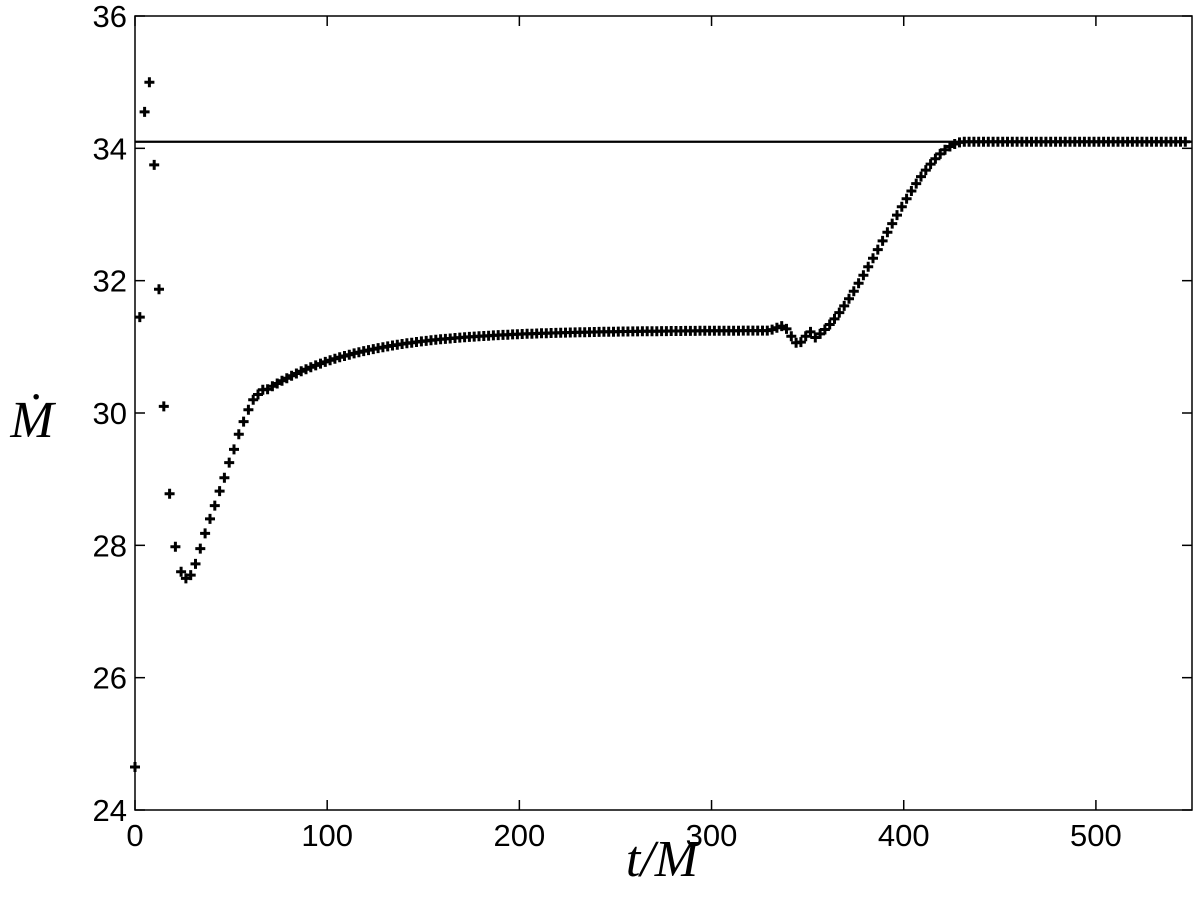 Image resolution: width=1200 pixels, height=921 pixels. What do you see at coordinates (327, 835) in the screenshot?
I see `x-tick-label: 100` at bounding box center [327, 835].